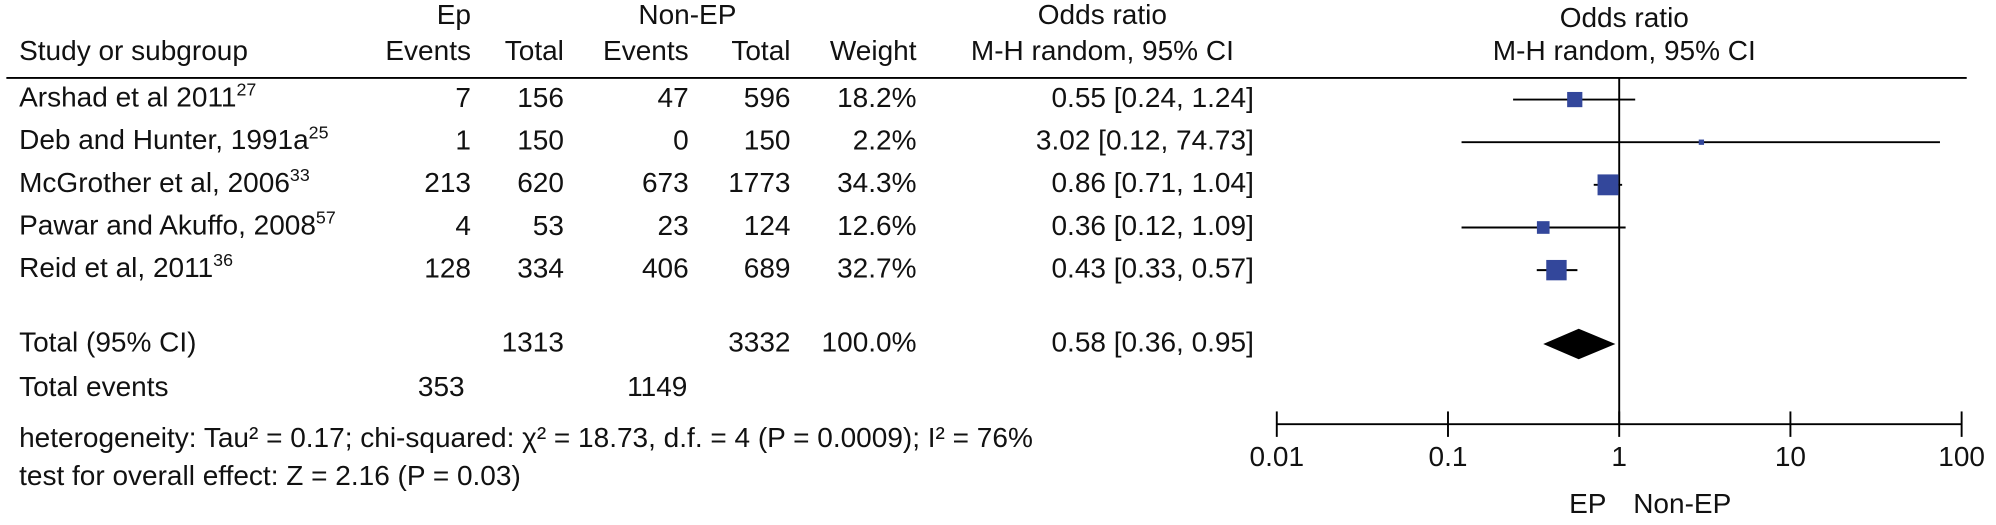  I want to click on study-ref: 33, so click(300, 175).